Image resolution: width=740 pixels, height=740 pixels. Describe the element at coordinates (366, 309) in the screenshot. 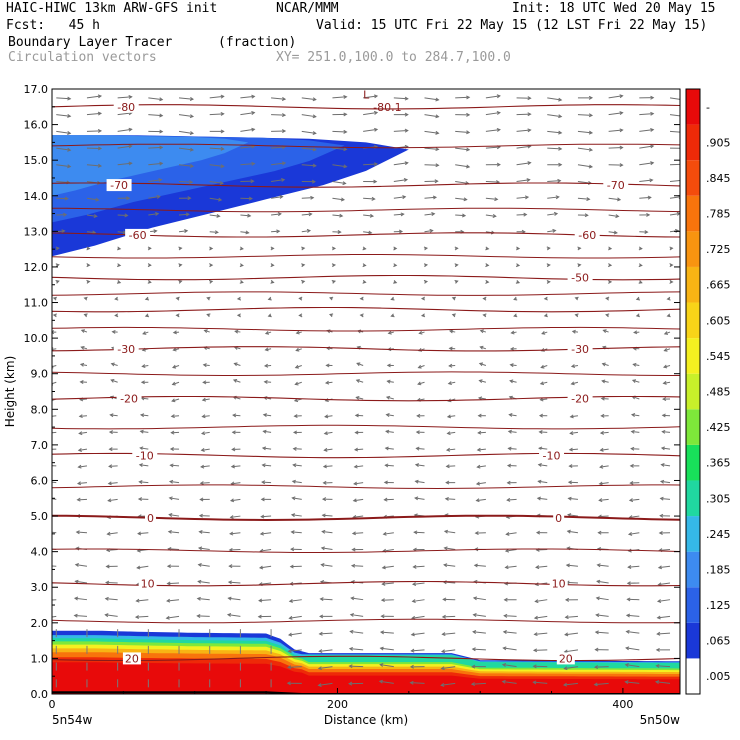

I see `isotherm--40` at that location.